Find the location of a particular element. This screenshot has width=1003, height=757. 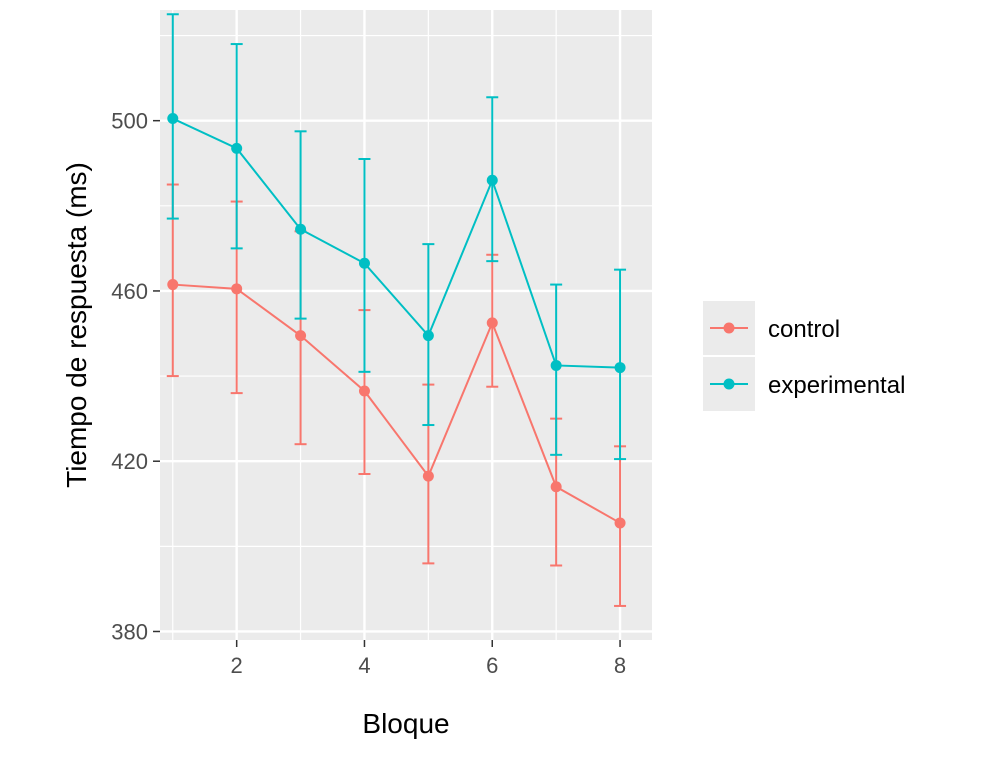

legend-label-control: control is located at coordinates (804, 329).